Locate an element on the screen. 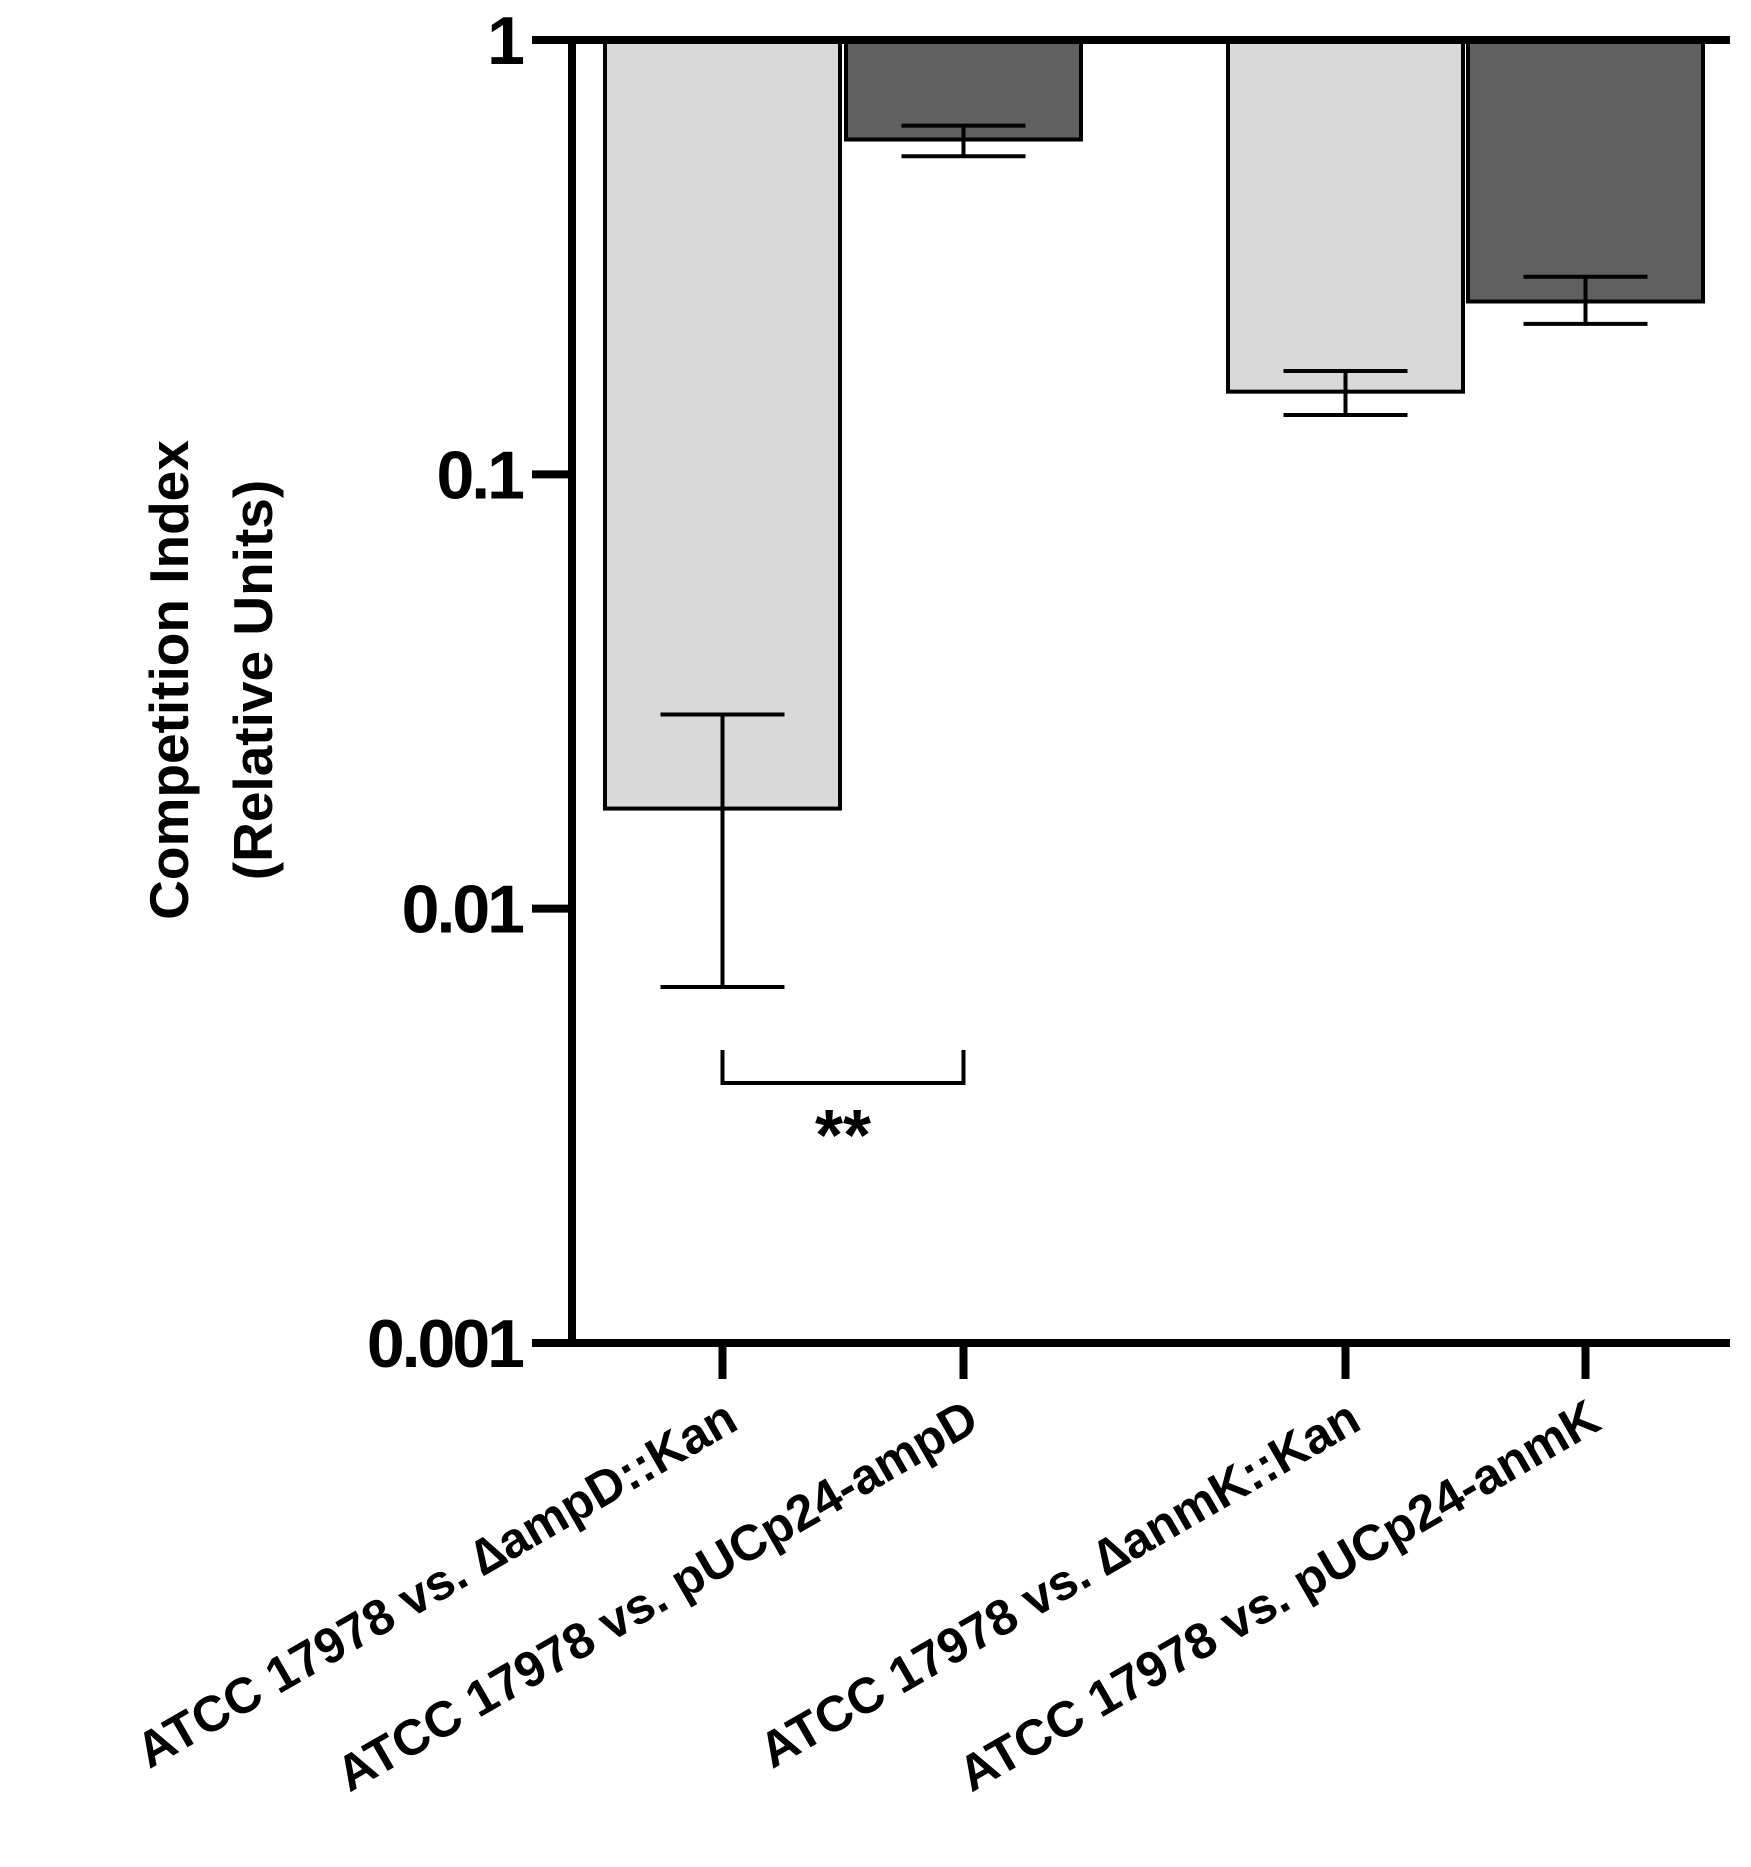  significance-label-1: ** is located at coordinates (843, 1136).